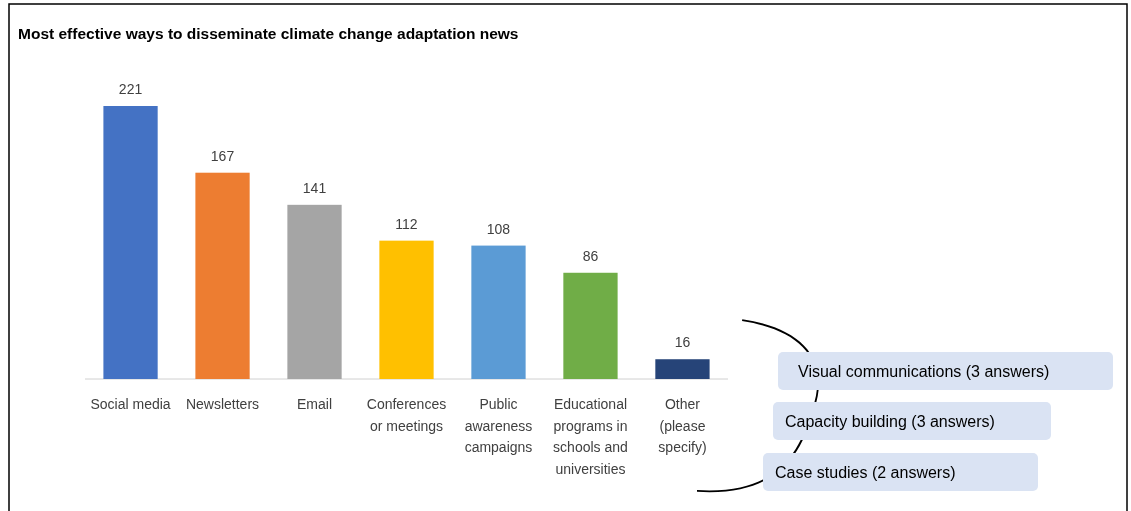 The height and width of the screenshot is (511, 1131). I want to click on text: Visual communications (3 answers), so click(924, 371).